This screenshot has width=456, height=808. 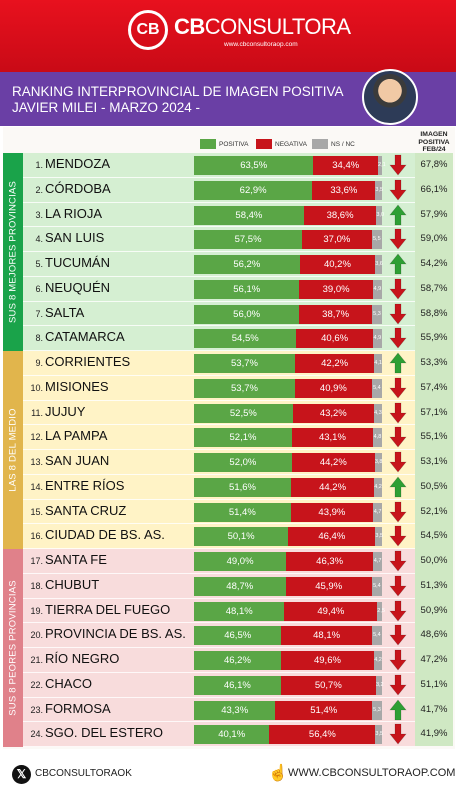 I want to click on table-row: 17. SANTA FE 49,0% 46,3% 4,7 50,0%, so click(x=238, y=561).